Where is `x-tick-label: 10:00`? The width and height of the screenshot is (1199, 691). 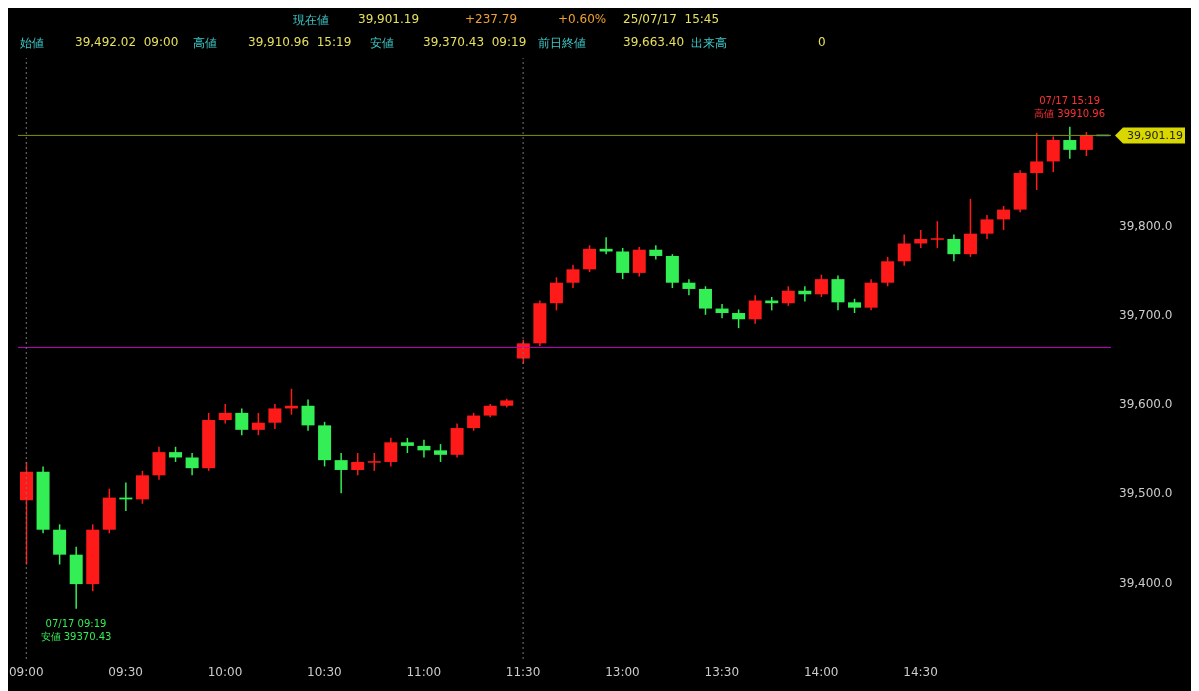 x-tick-label: 10:00 is located at coordinates (225, 671).